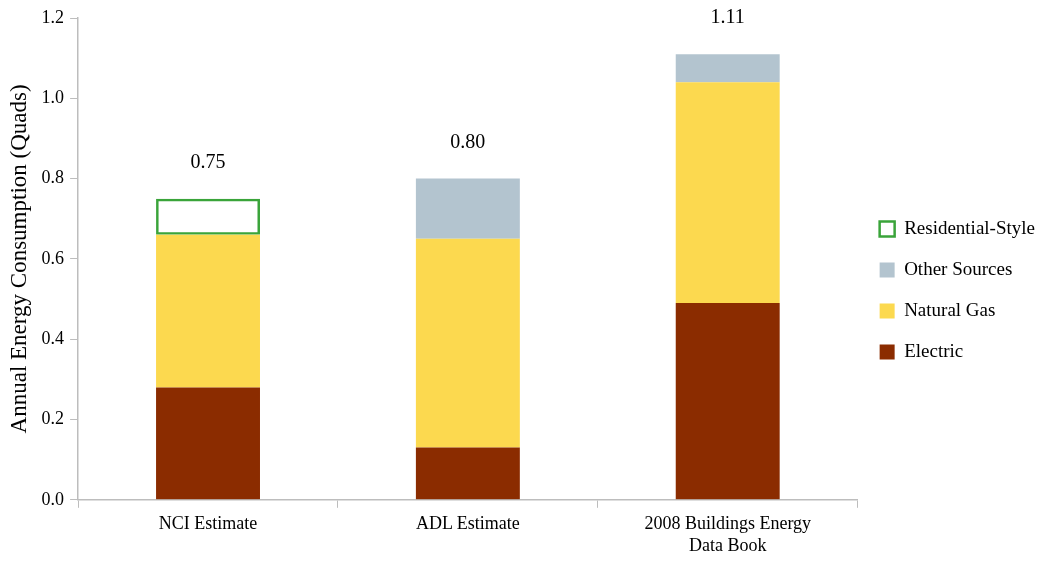  Describe the element at coordinates (53, 257) in the screenshot. I see `y-tick-label: 0.6` at that location.